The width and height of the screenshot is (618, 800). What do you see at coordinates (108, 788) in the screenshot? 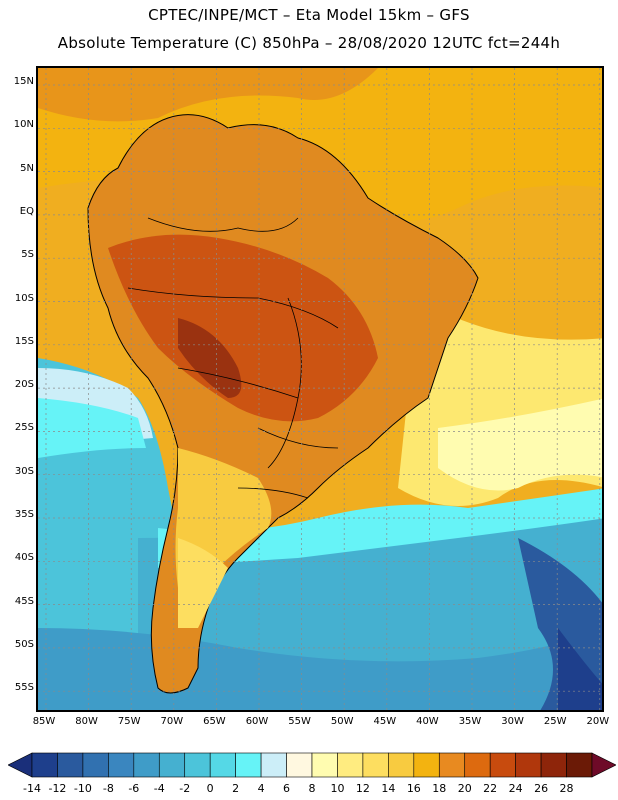
I see `colorbar-tick-label: -8` at bounding box center [108, 788].